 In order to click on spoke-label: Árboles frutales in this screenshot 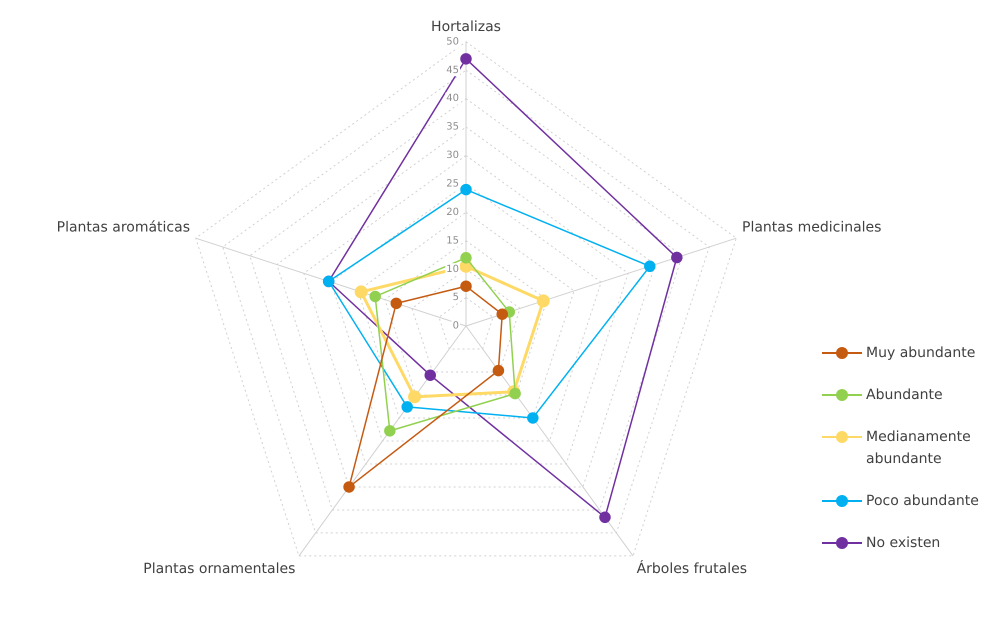, I will do `click(692, 568)`.